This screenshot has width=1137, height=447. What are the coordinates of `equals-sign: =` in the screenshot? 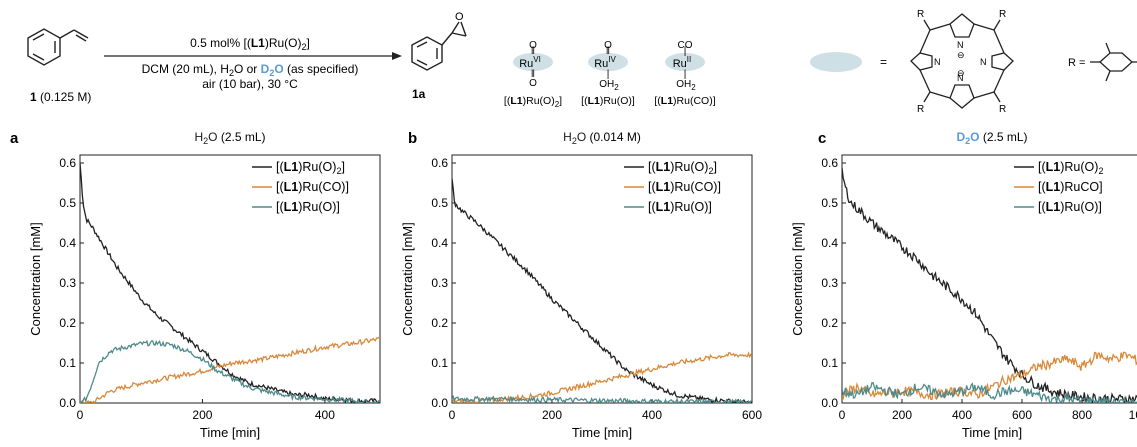 It's located at (883, 62).